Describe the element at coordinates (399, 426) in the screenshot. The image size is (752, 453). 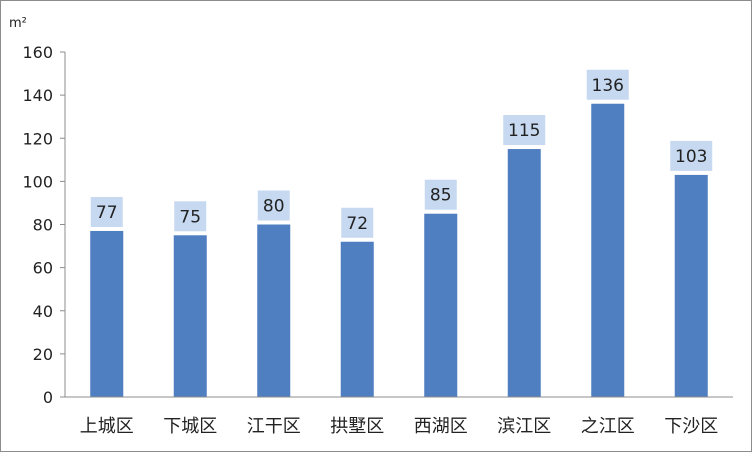
I see `x-axis-categories: 上城区 下城区 江干区 拱墅区 西湖区 滨江区 之江区 下沙区` at that location.